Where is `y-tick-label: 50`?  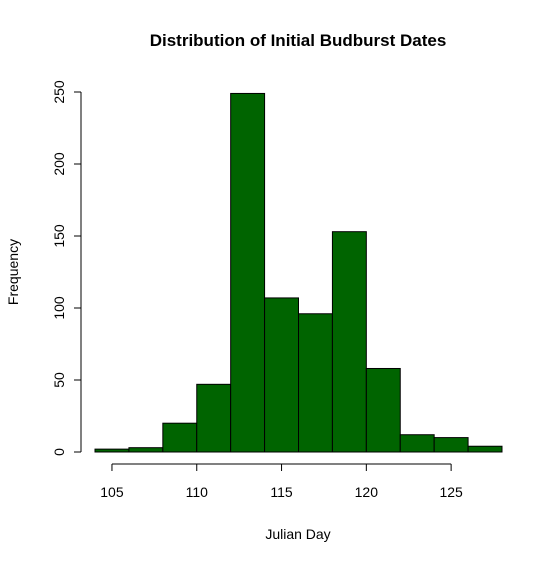
y-tick-label: 50 is located at coordinates (59, 380).